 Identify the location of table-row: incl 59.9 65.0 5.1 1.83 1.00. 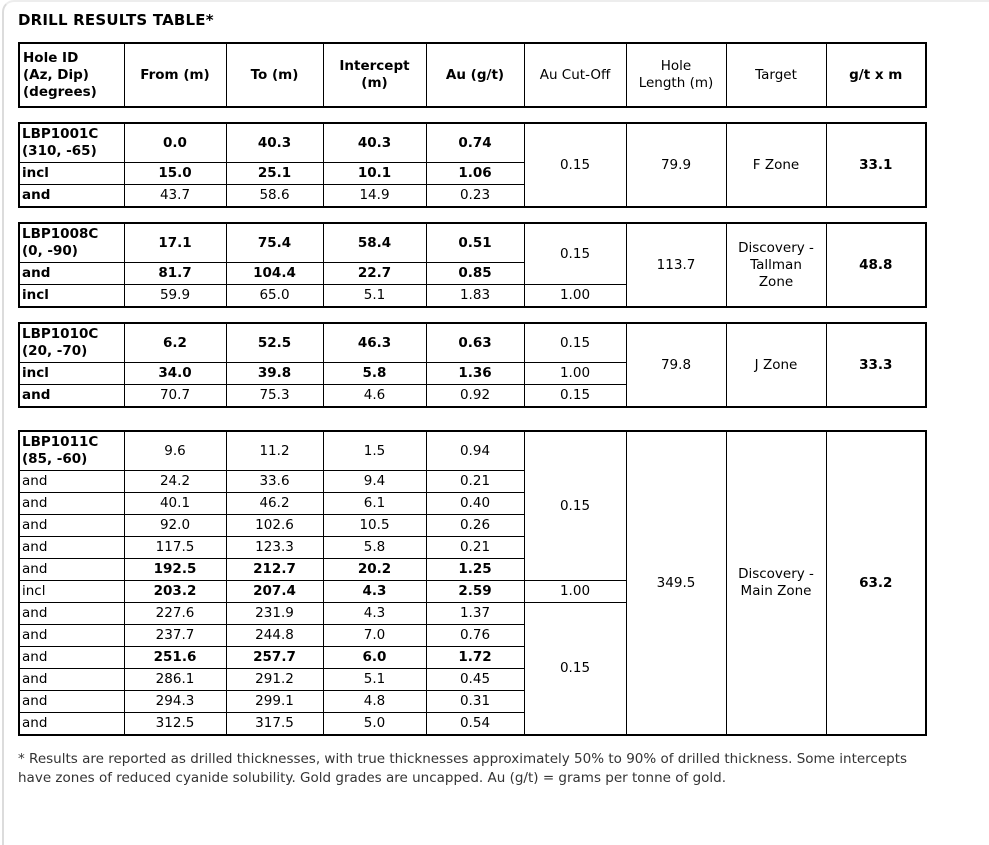
(472, 296).